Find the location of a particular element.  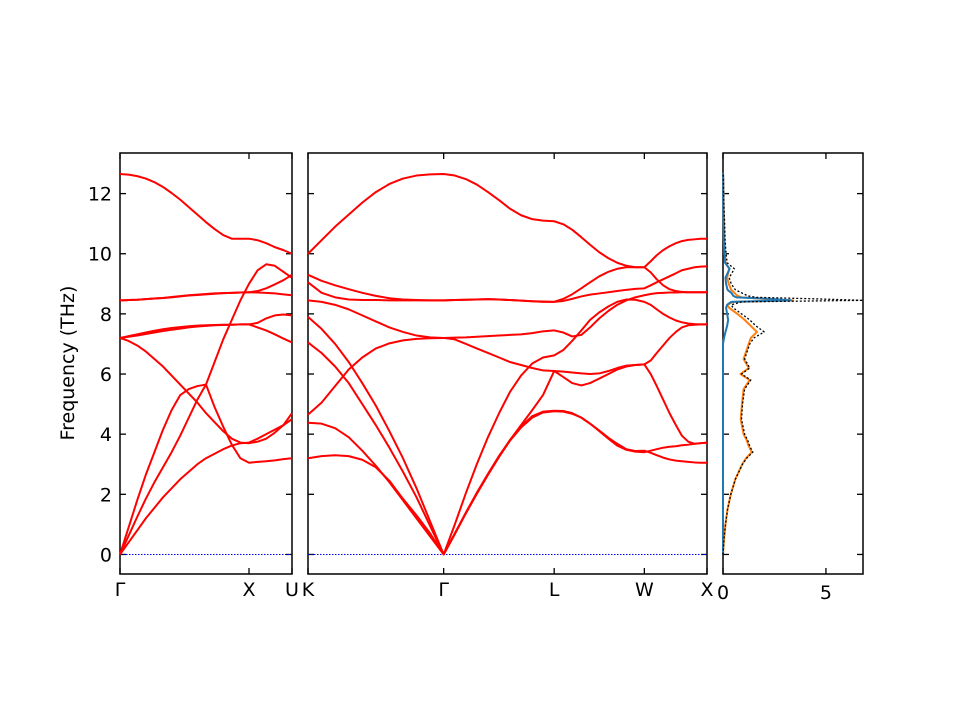

kpoint-label-1-3: W is located at coordinates (644, 590).